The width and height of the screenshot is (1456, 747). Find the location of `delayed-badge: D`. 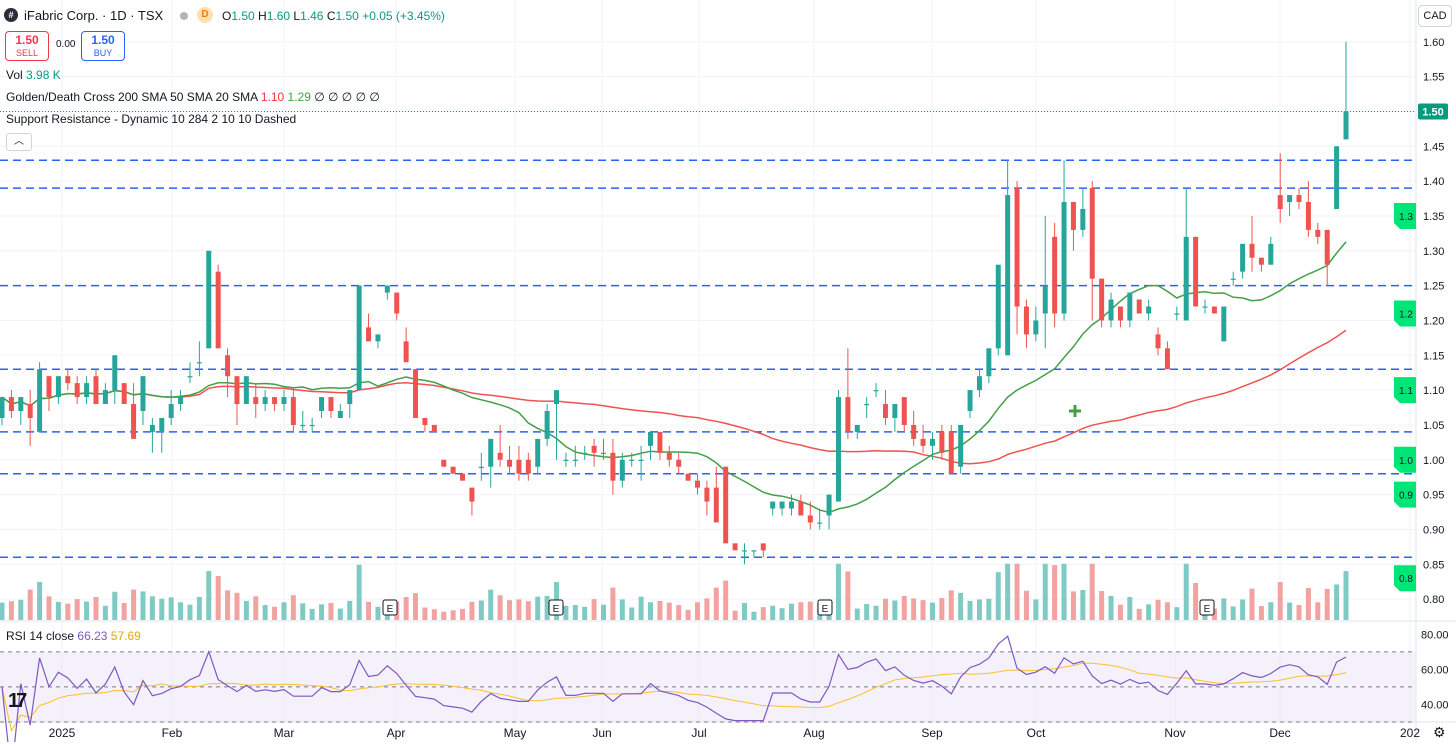

delayed-badge: D is located at coordinates (205, 15).